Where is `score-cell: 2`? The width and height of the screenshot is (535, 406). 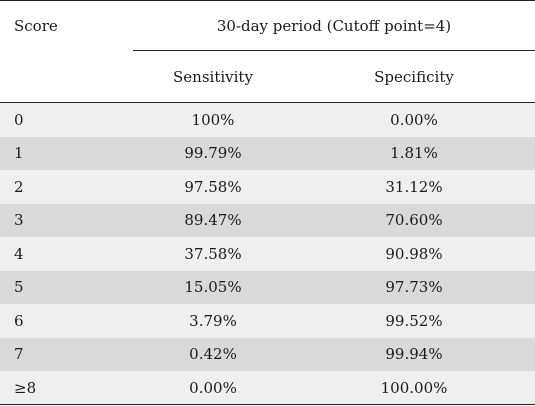
score-cell: 2 is located at coordinates (19, 186).